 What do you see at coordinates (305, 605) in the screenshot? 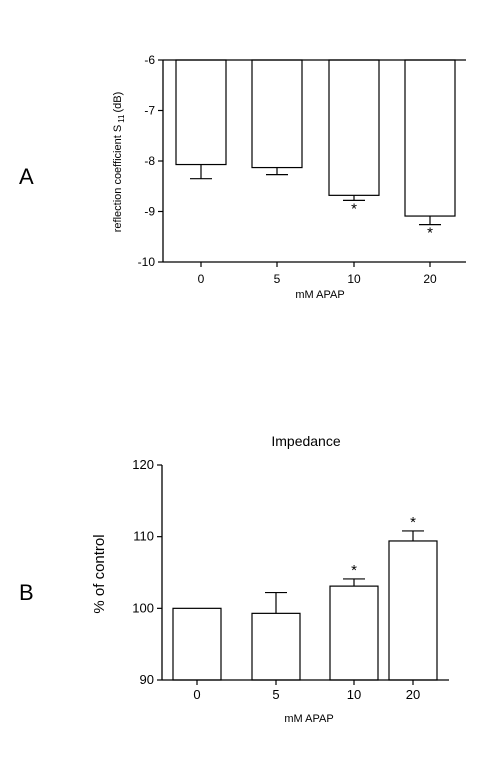
I see `chart-b-bars` at bounding box center [305, 605].